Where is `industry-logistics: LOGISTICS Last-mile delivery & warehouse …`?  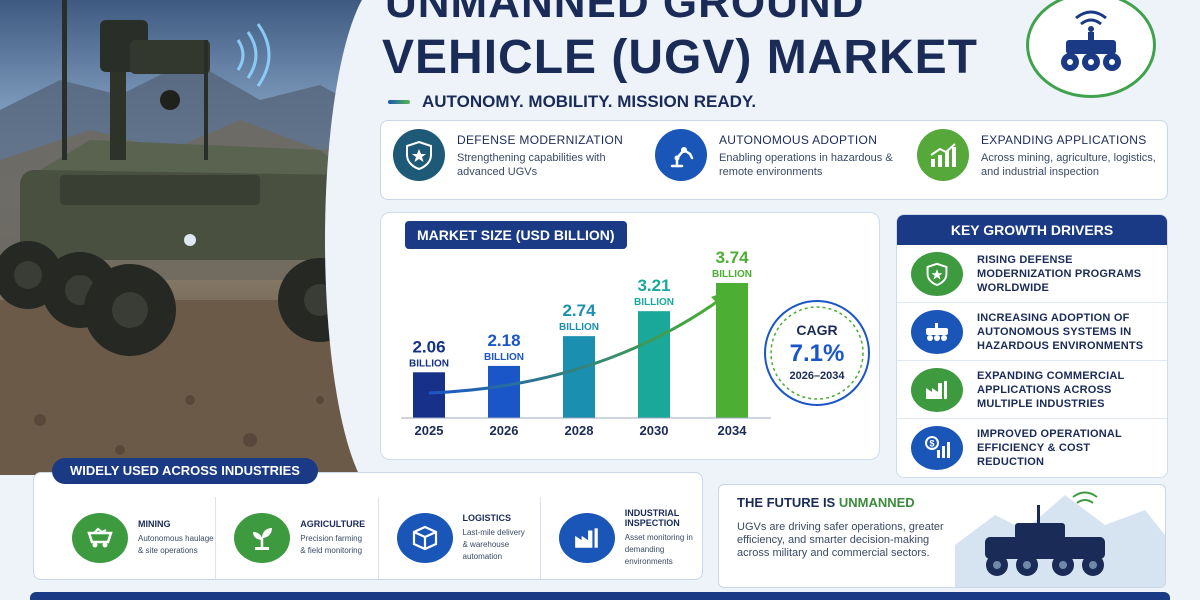 industry-logistics: LOGISTICS Last-mile delivery & warehouse … is located at coordinates (458, 538).